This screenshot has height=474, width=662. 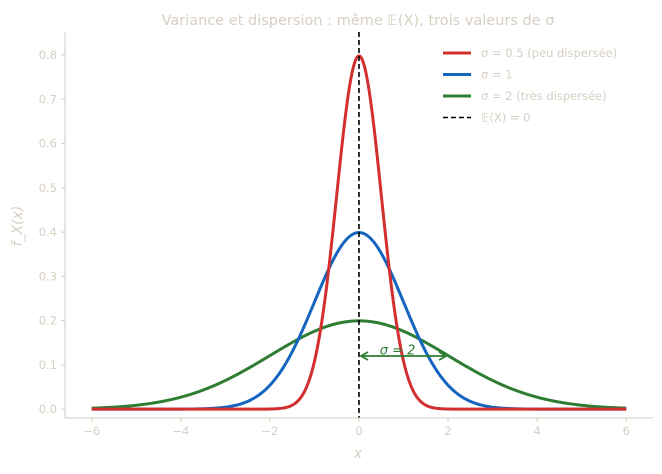 I want to click on x-tick-label: 0, so click(x=358, y=431).